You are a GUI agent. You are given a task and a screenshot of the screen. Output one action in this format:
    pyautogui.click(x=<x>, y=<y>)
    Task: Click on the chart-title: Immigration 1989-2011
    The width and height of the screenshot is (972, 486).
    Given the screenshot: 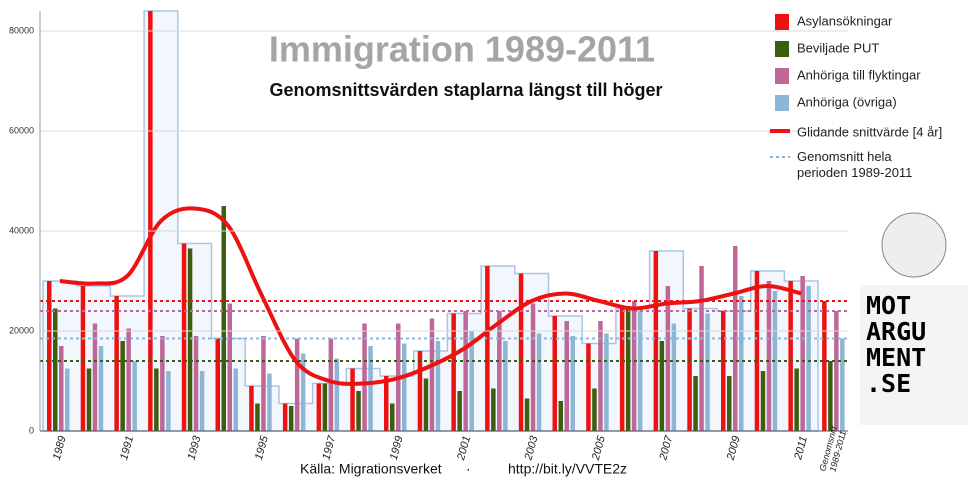 What is the action you would take?
    pyautogui.click(x=462, y=49)
    